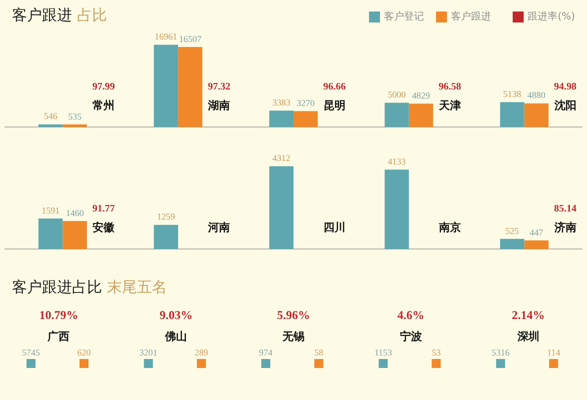 The height and width of the screenshot is (400, 587). I want to click on x-tick-label: 安徽, so click(104, 227).